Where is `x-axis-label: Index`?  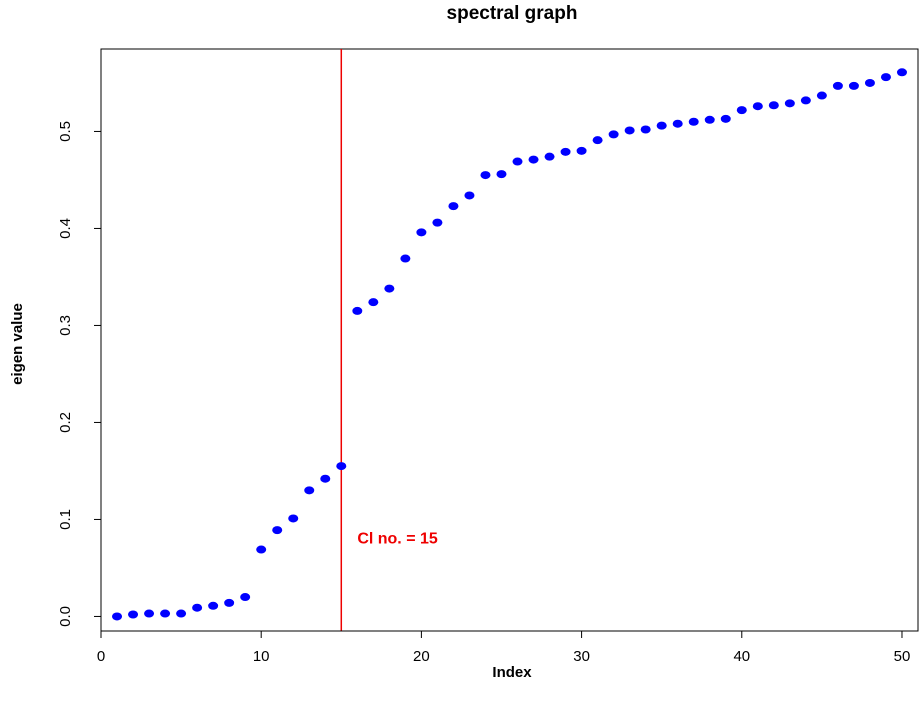 x-axis-label: Index is located at coordinates (512, 672).